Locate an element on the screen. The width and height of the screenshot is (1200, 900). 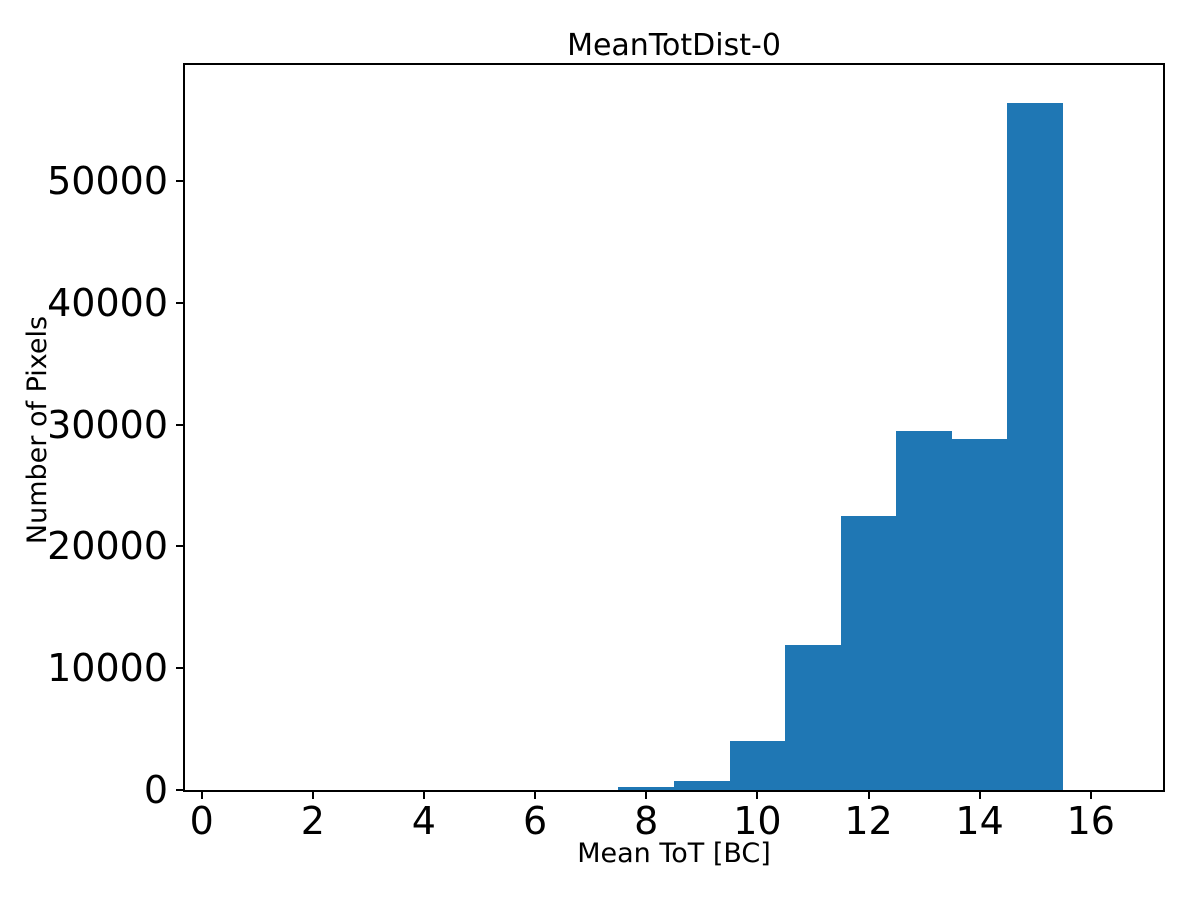
x-axis-label: Mean ToT [BC] is located at coordinates (674, 853).